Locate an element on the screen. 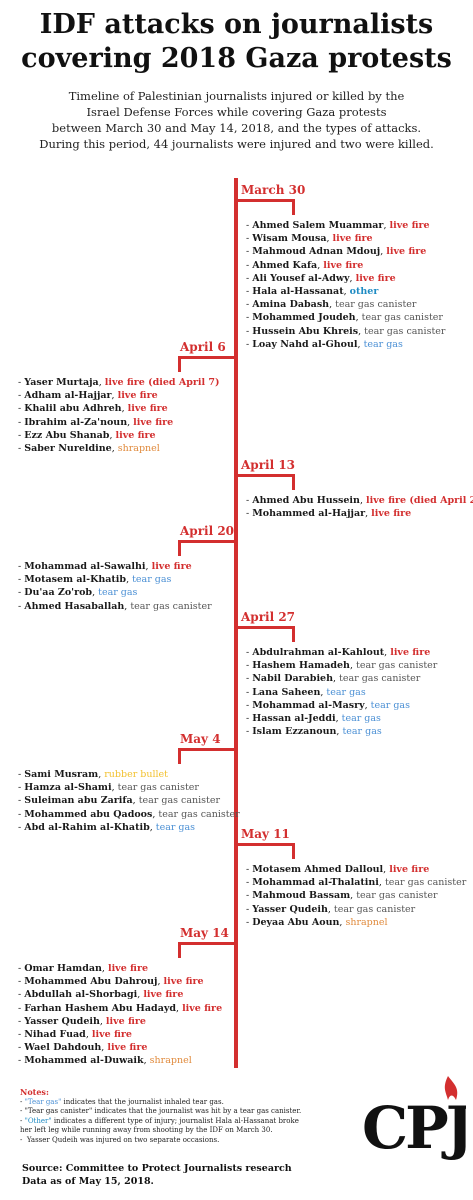 Image resolution: width=473 pixels, height=1200 pixels. journalist-name: Mohammed Joudeh is located at coordinates (304, 318).